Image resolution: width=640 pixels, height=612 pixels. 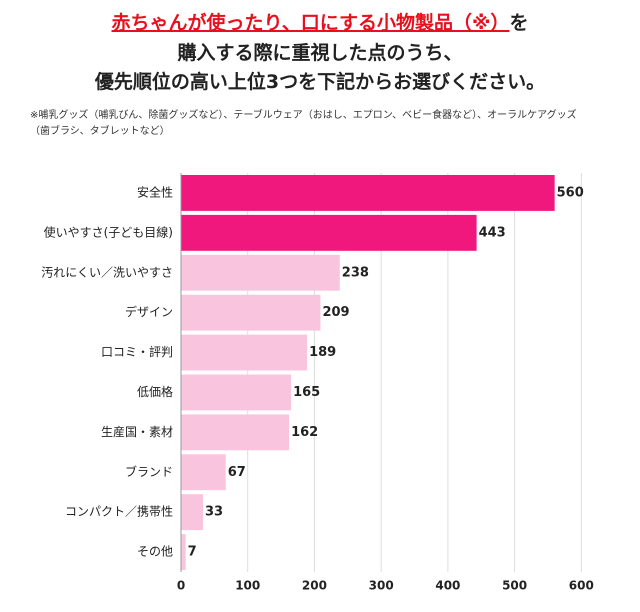 I want to click on y-tick-label: 口コミ・評判, so click(x=137, y=351).